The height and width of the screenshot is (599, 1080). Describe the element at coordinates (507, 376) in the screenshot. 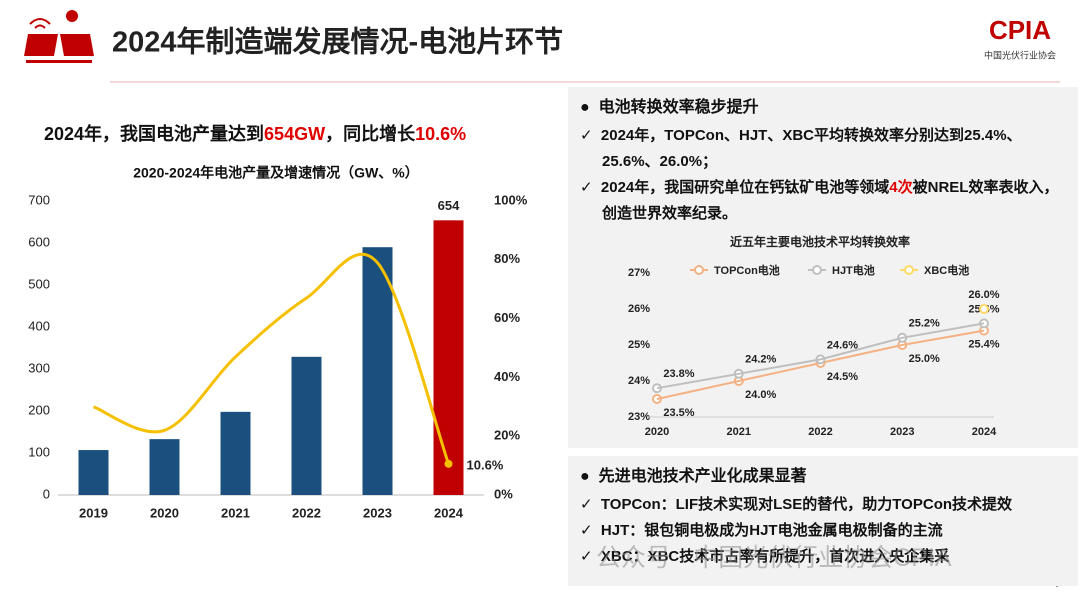

I see `y2-tick-label: 40%` at that location.